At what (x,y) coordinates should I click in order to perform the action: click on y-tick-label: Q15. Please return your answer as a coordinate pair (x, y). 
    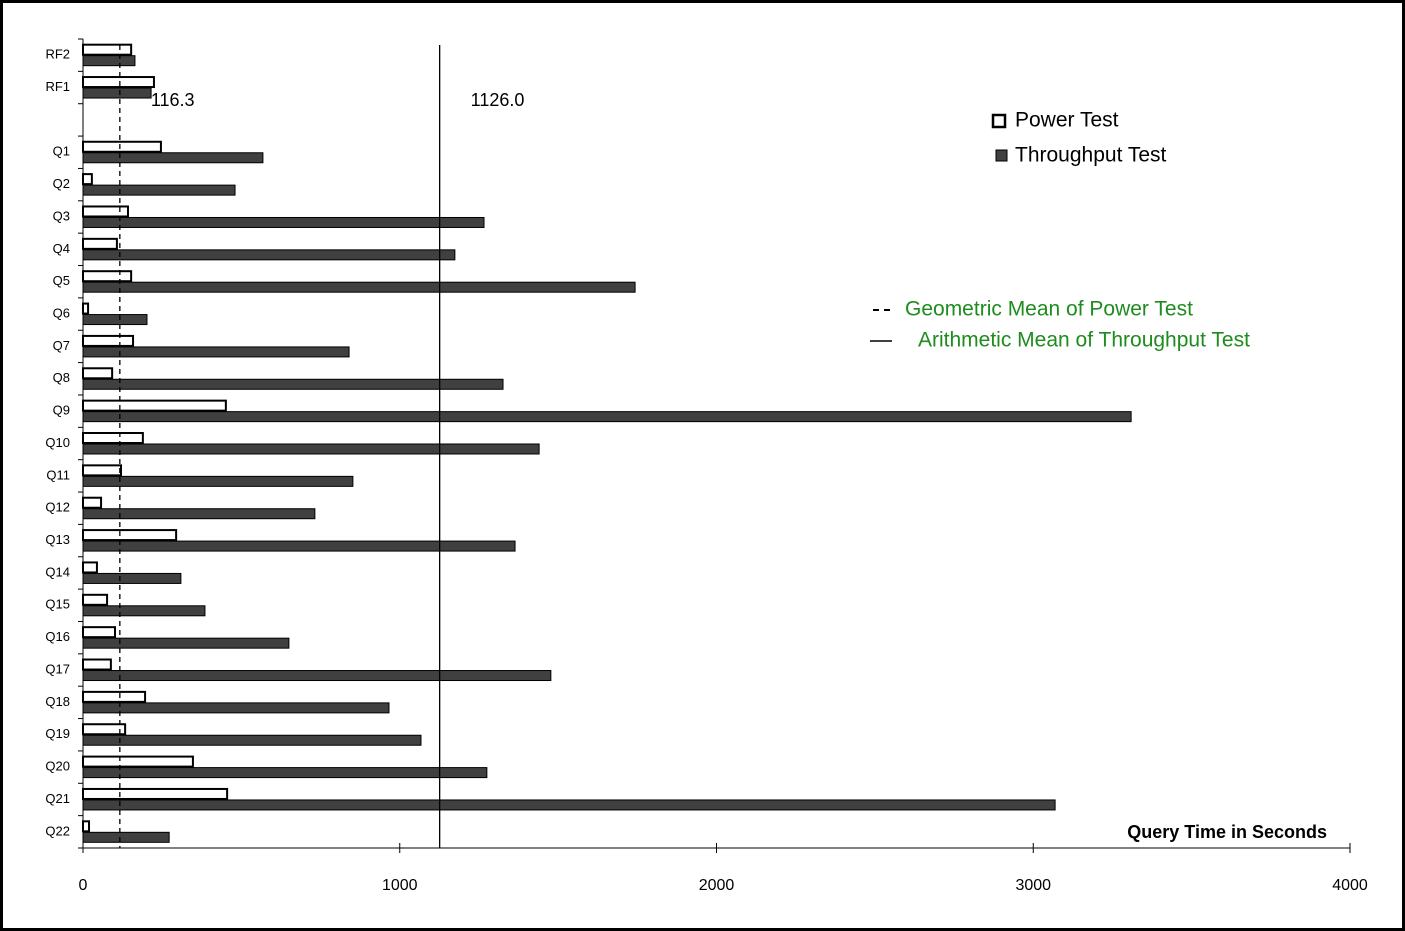
    Looking at the image, I should click on (57, 604).